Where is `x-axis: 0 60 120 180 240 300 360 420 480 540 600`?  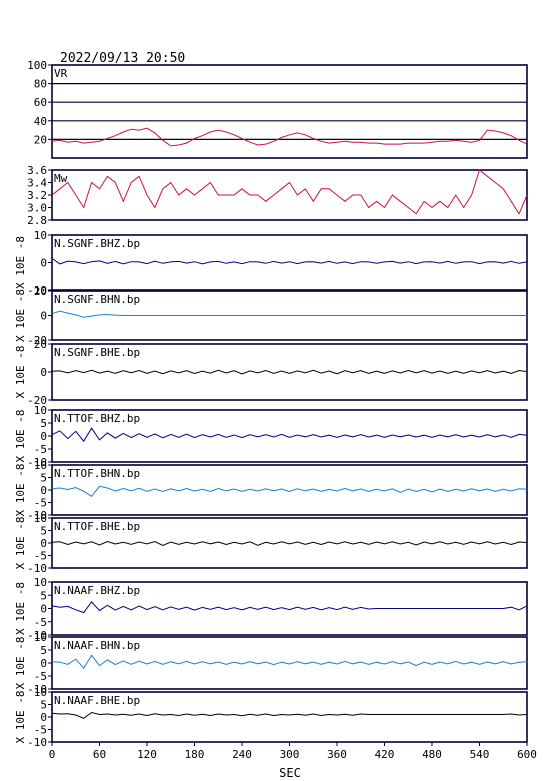
x-axis: 0 60 120 180 240 300 360 420 480 540 600 is located at coordinates (293, 751).